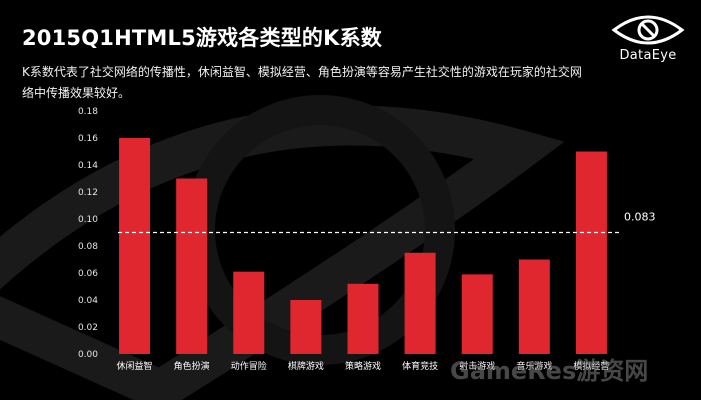 Image resolution: width=701 pixels, height=400 pixels. Describe the element at coordinates (135, 366) in the screenshot. I see `x-tick-label: 休闲益智` at that location.